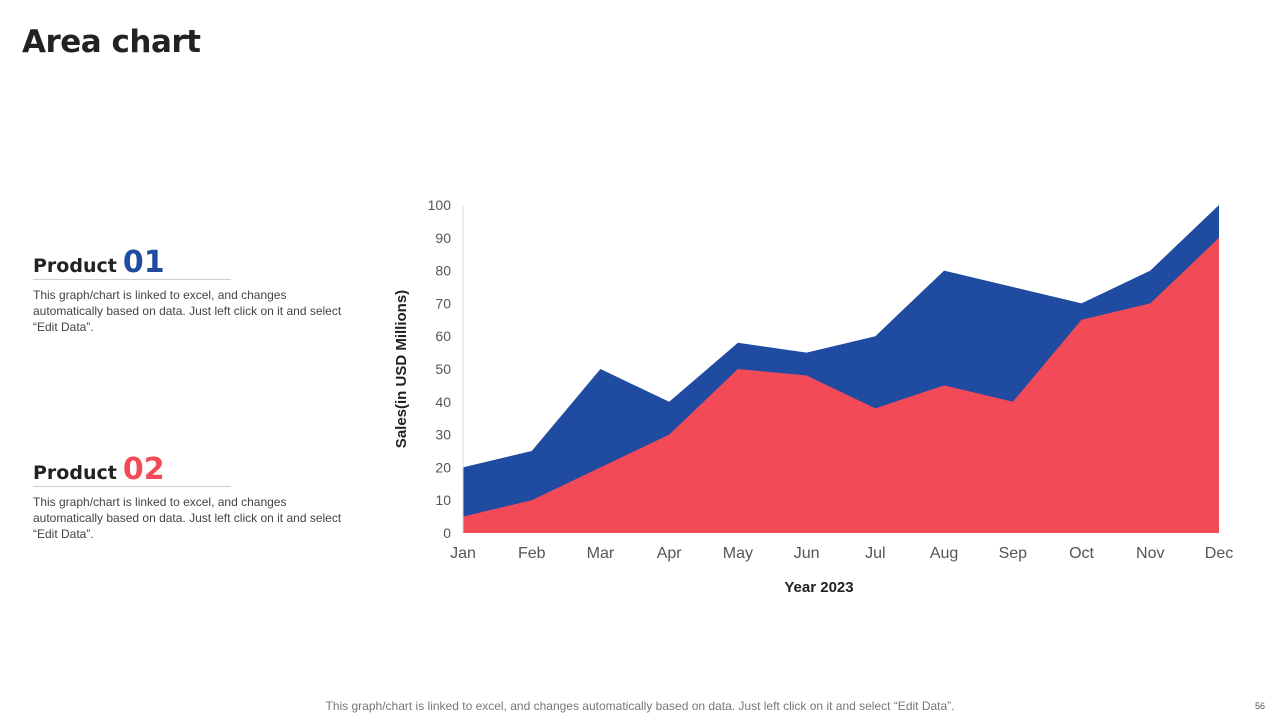  What do you see at coordinates (447, 533) in the screenshot?
I see `y-tick-label: 0` at bounding box center [447, 533].